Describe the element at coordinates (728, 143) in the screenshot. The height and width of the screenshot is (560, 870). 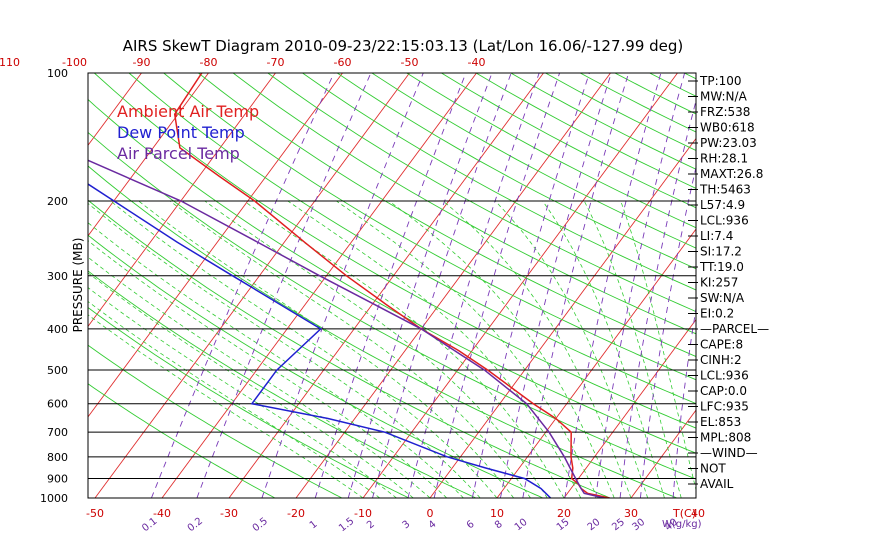
I see `stat-item: PW:23.03` at that location.